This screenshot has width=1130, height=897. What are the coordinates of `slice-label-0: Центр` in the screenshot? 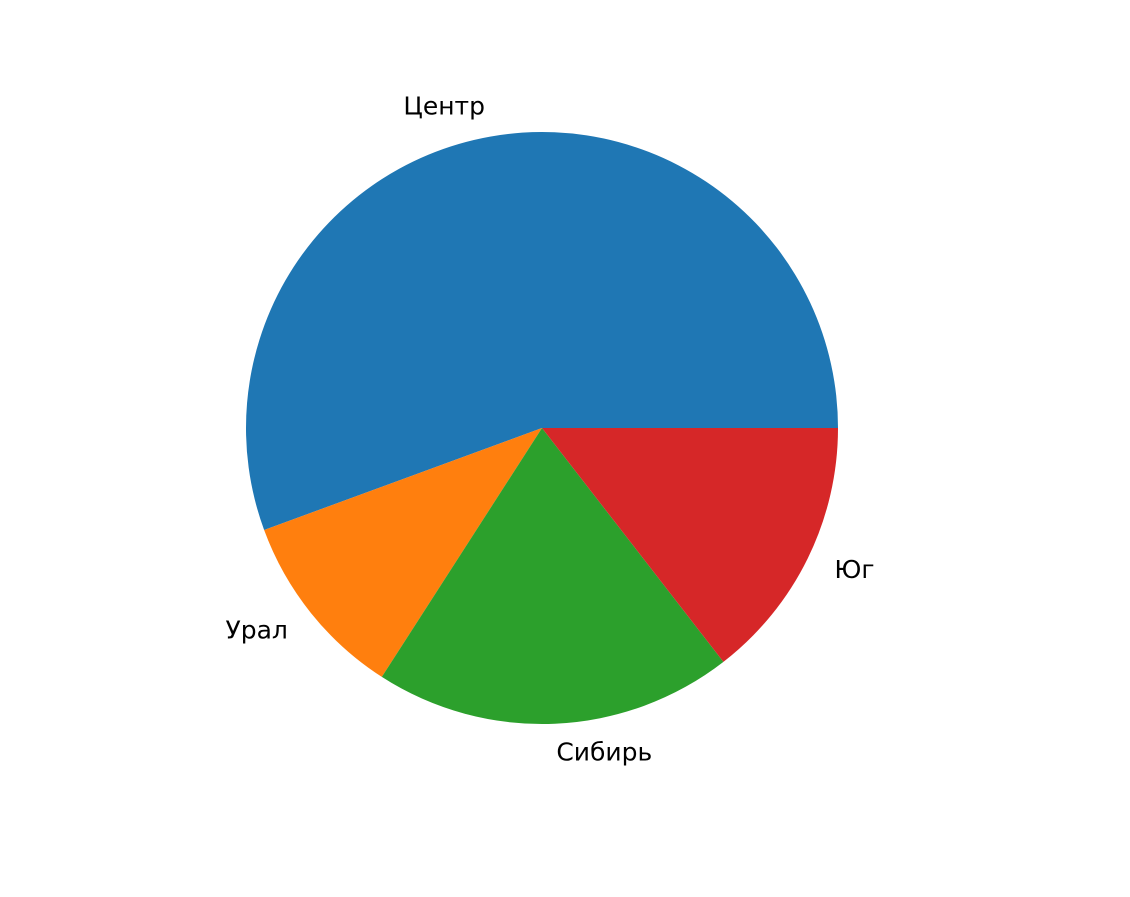 It's located at (444, 105).